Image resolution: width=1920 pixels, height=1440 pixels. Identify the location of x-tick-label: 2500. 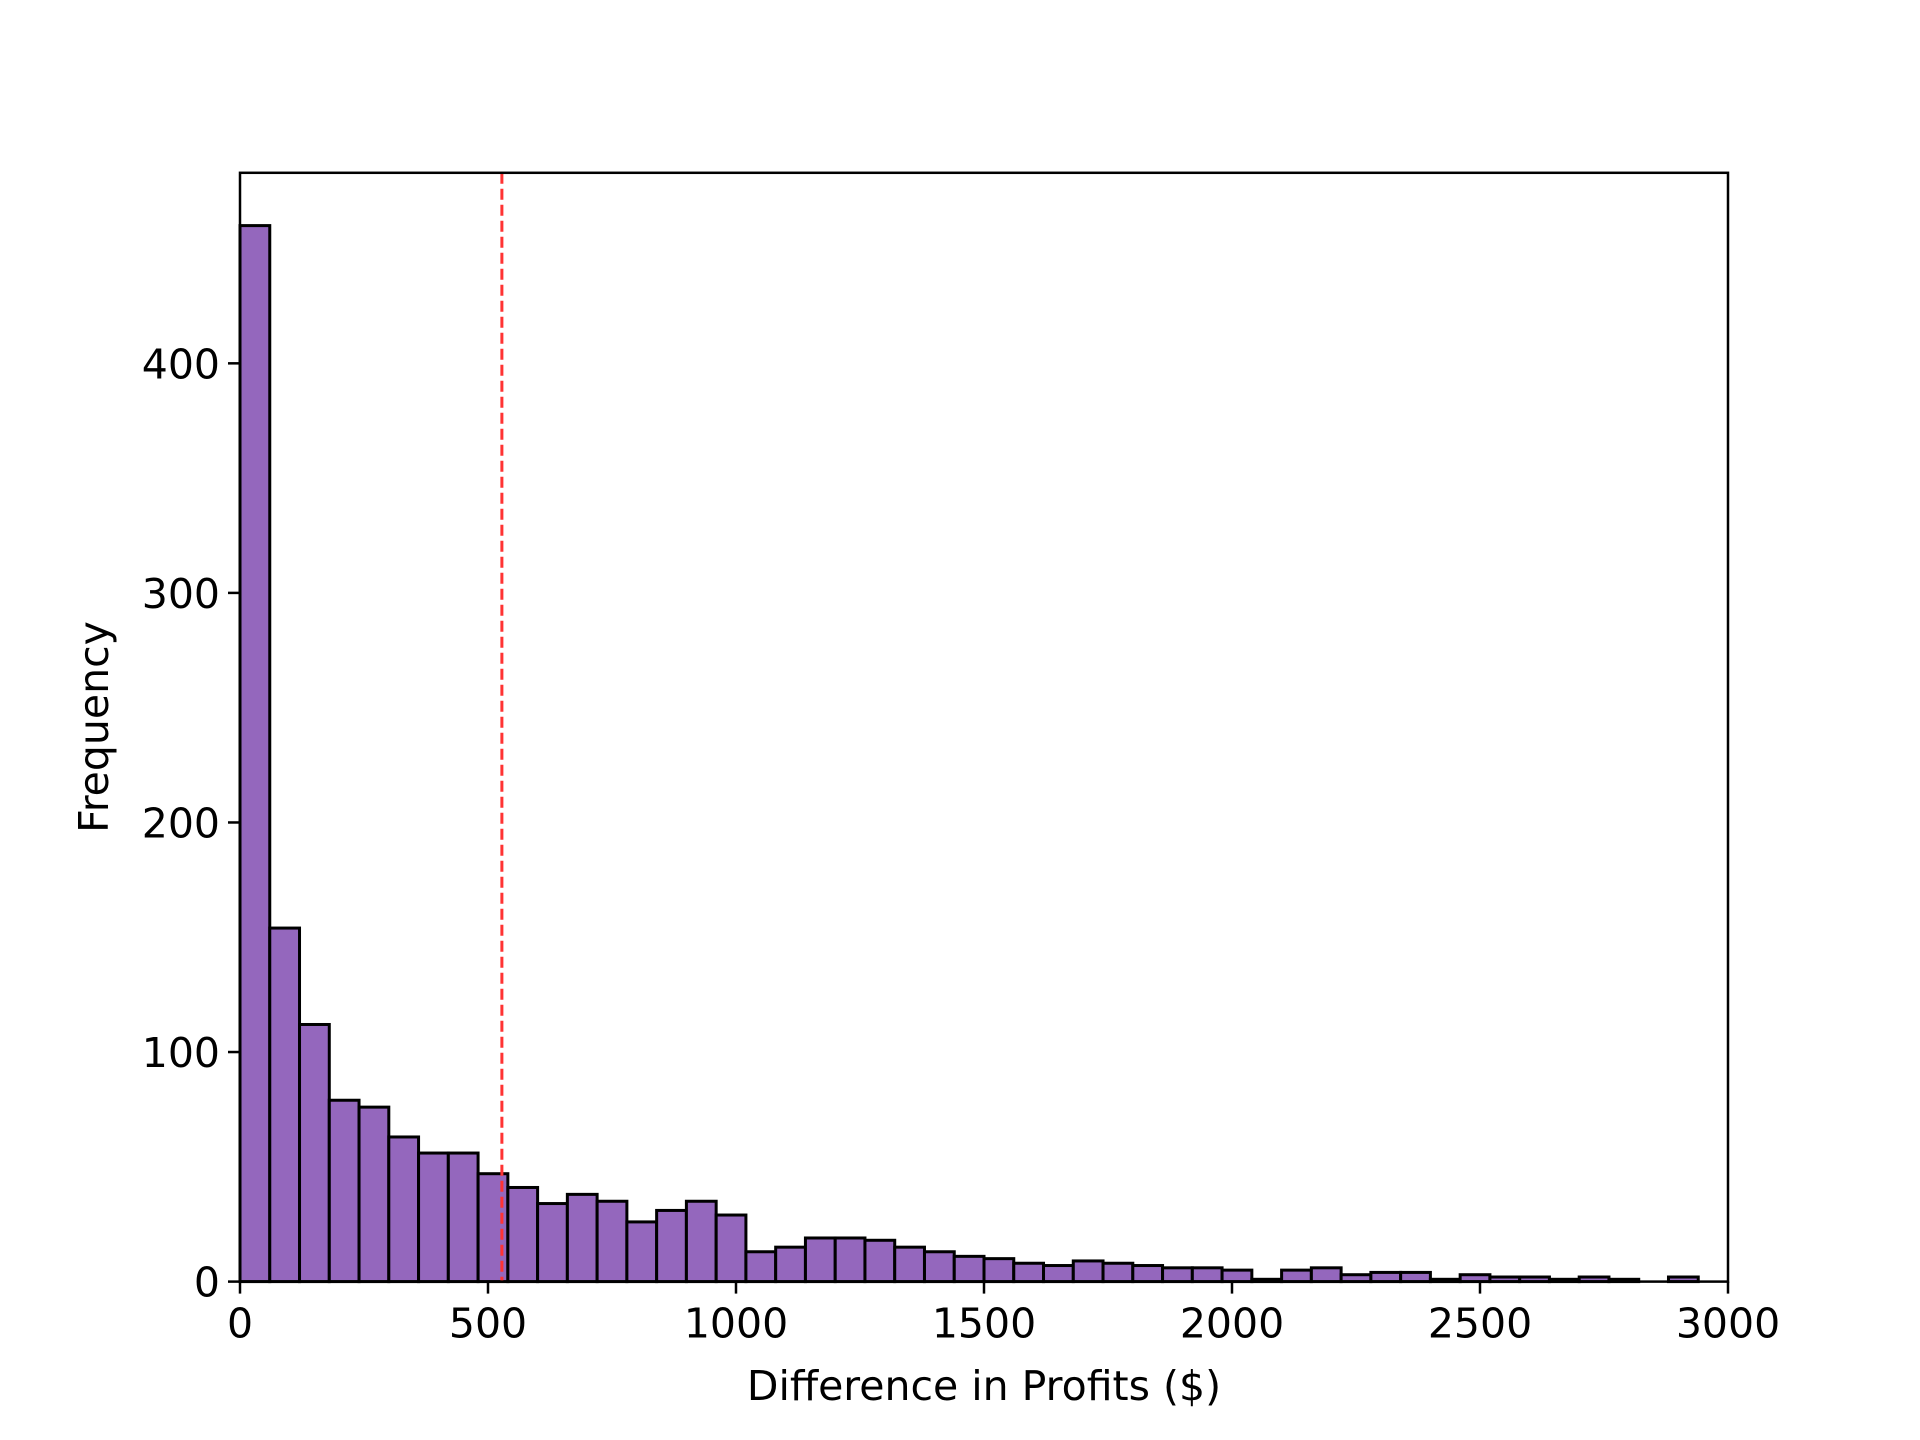
(1480, 1324).